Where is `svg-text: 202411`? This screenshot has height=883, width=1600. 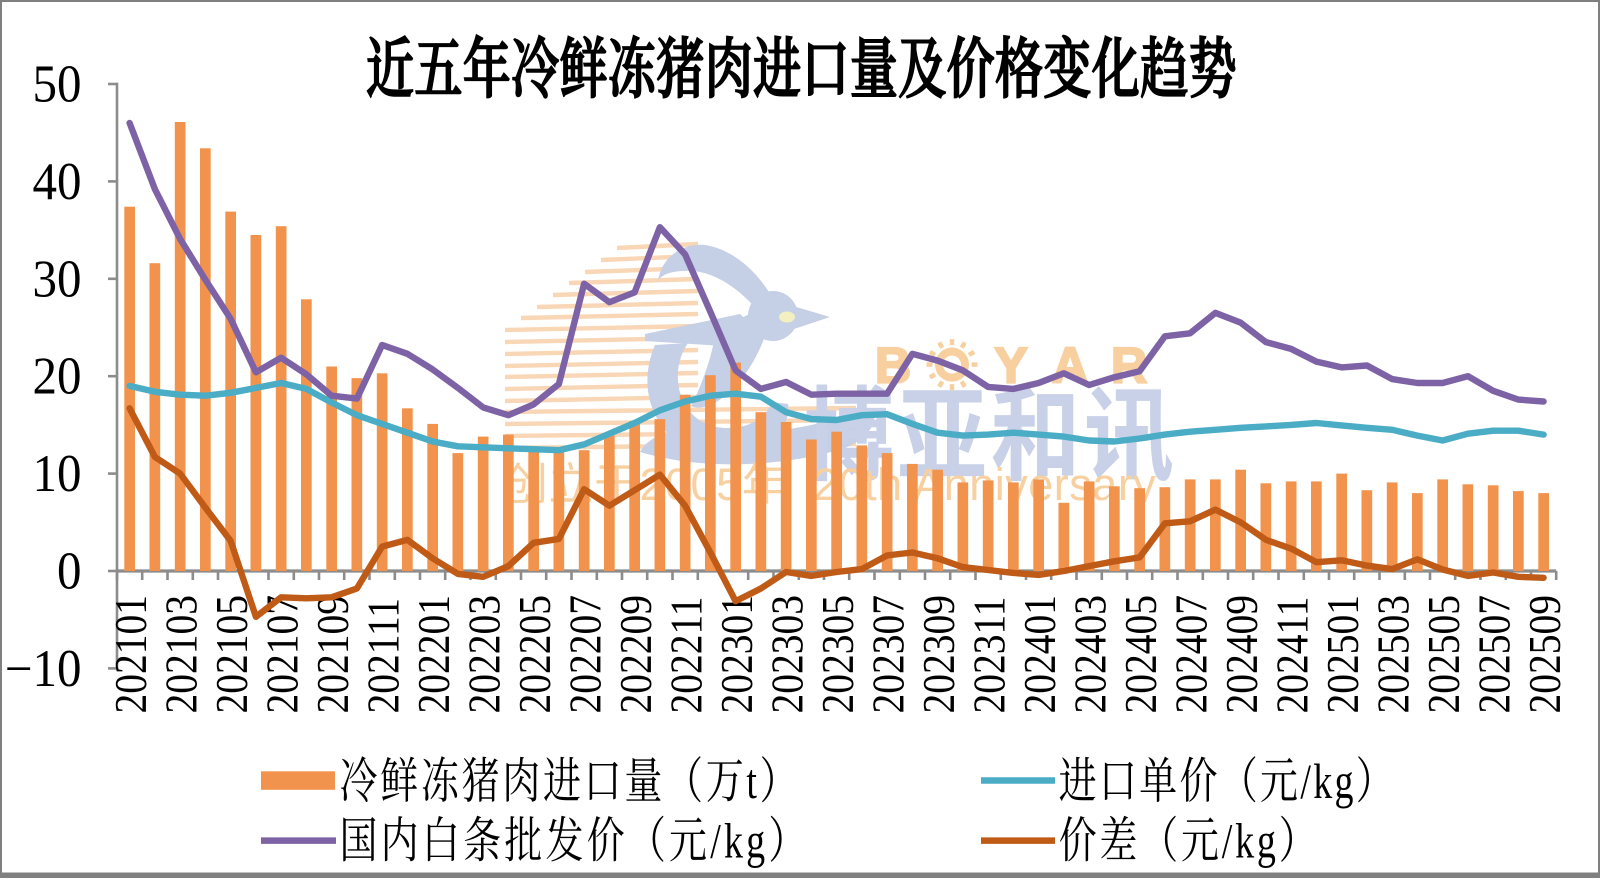
svg-text: 202411 is located at coordinates (1293, 654).